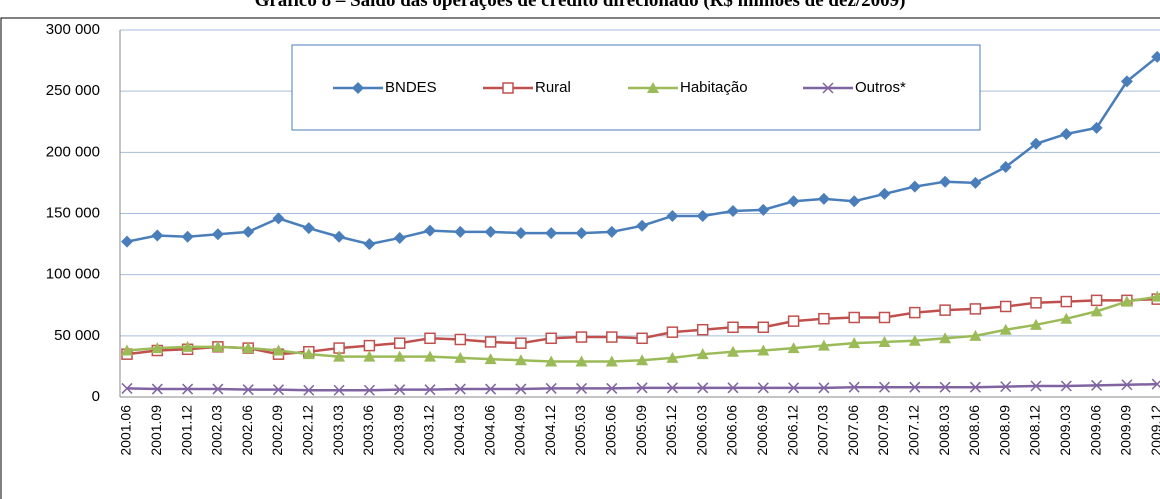 Image resolution: width=1160 pixels, height=499 pixels. I want to click on x-tick-label: 2009.06, so click(1095, 430).